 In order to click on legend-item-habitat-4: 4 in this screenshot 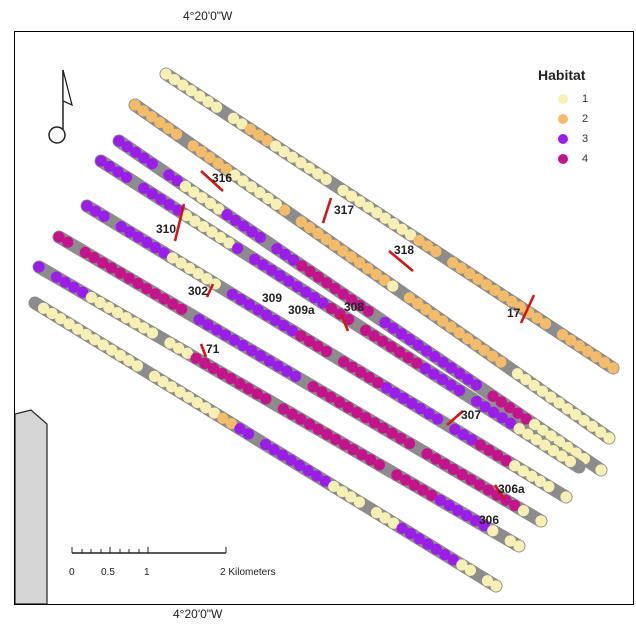, I will do `click(583, 159)`.